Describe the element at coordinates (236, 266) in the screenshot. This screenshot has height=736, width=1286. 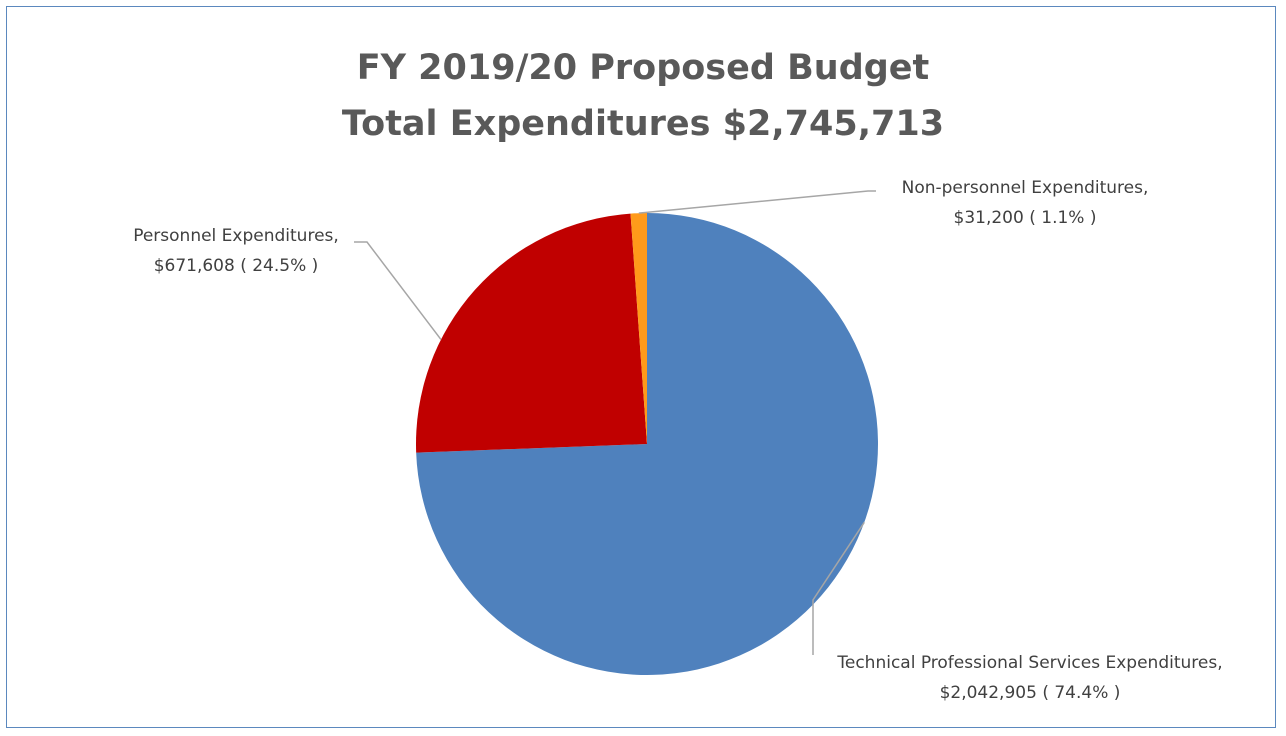
I see `slice-label-value-1: $671,608 ( 24.5% )` at that location.